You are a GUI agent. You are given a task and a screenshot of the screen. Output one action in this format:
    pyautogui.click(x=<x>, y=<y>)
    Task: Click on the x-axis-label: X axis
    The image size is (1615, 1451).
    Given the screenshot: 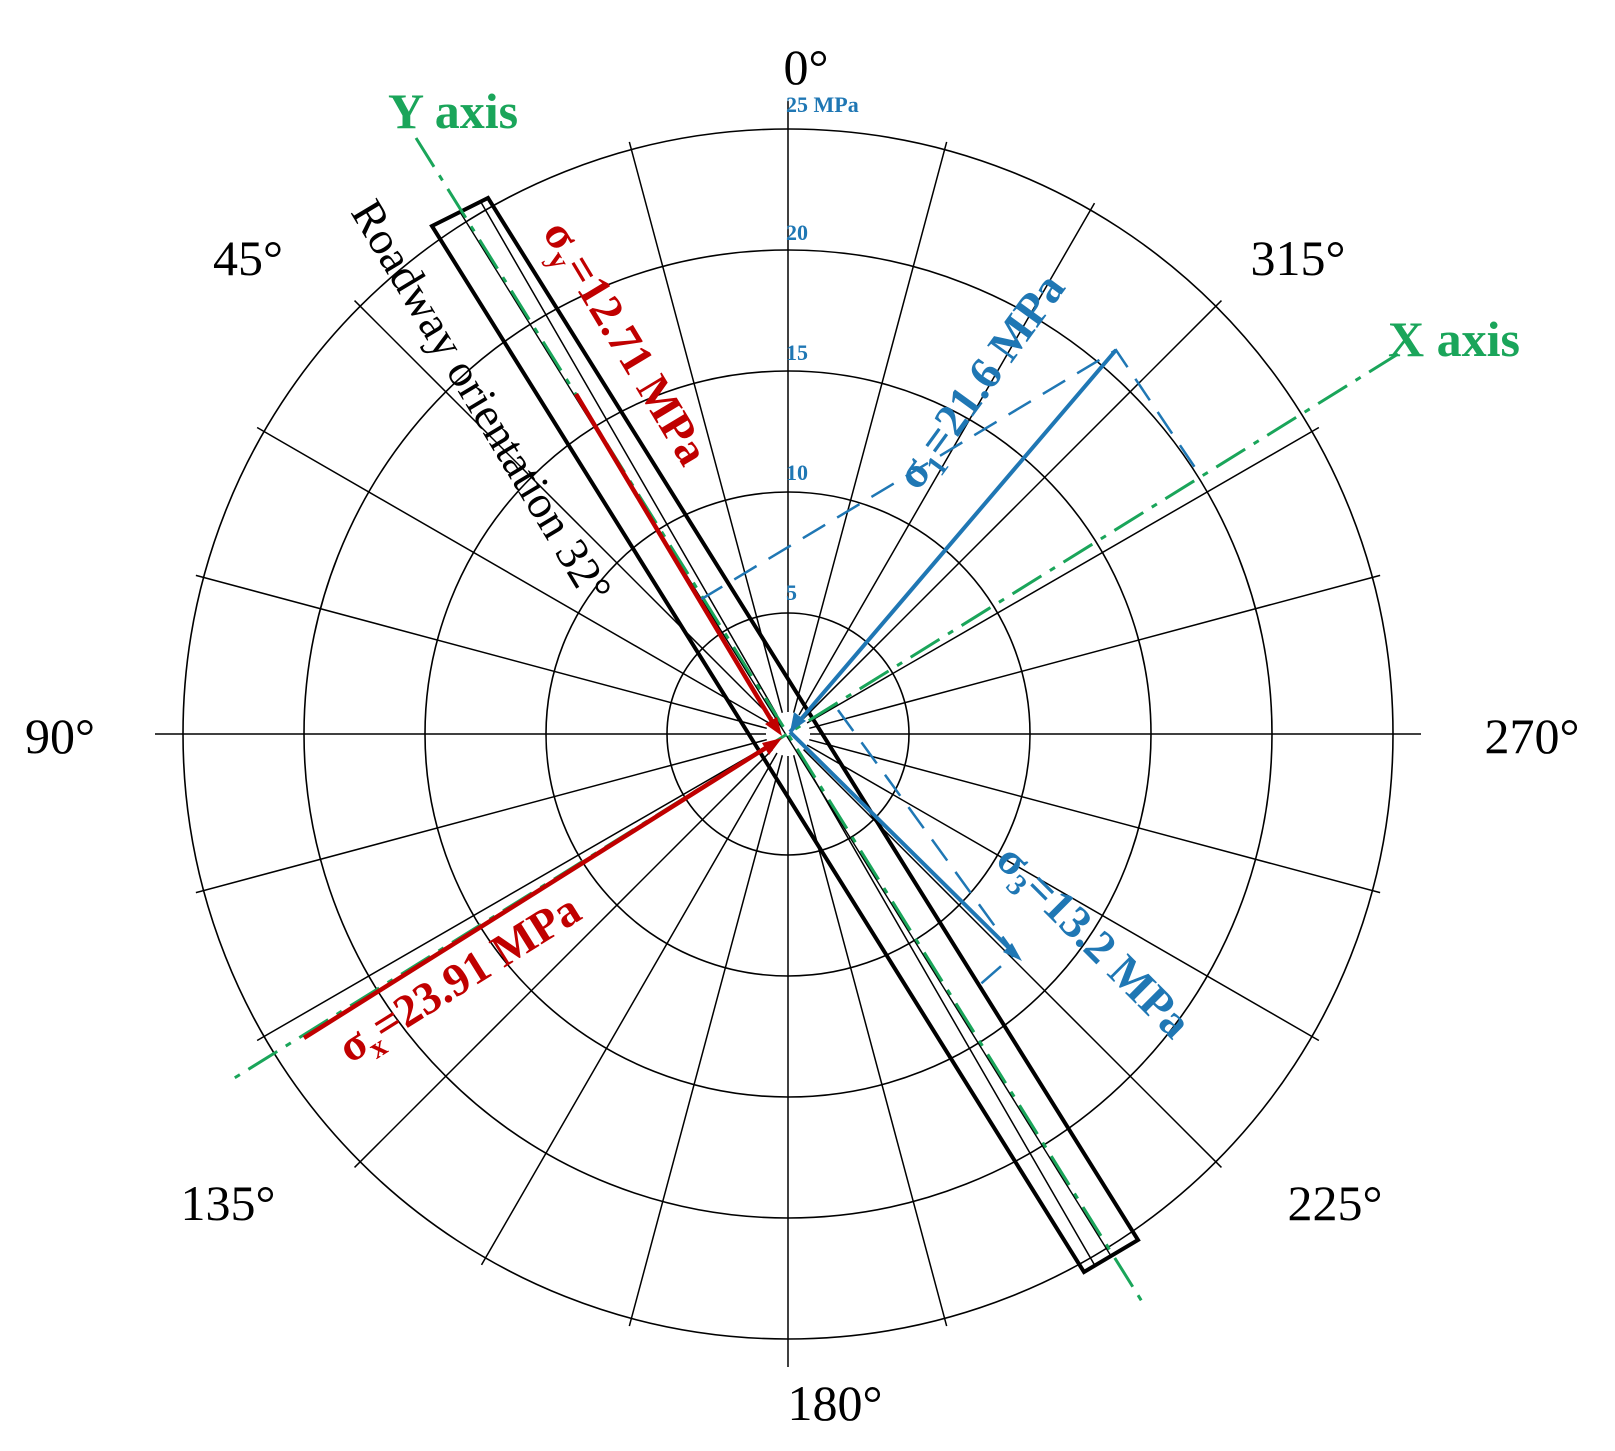 What is the action you would take?
    pyautogui.click(x=1454, y=339)
    